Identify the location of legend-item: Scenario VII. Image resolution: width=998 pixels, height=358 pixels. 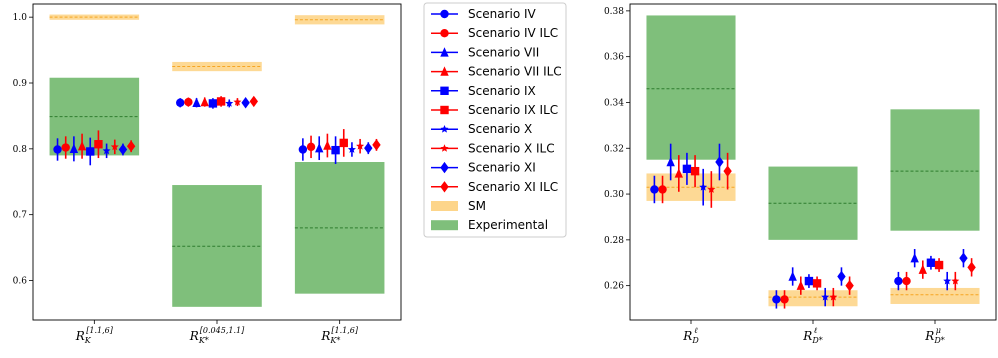
(485, 52).